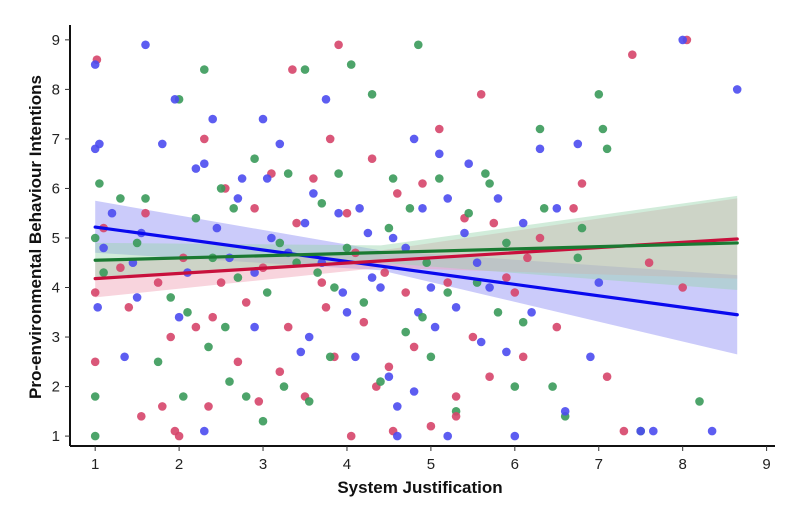 This screenshot has width=800, height=517. What do you see at coordinates (599, 464) in the screenshot?
I see `x-tick-label: 7` at bounding box center [599, 464].